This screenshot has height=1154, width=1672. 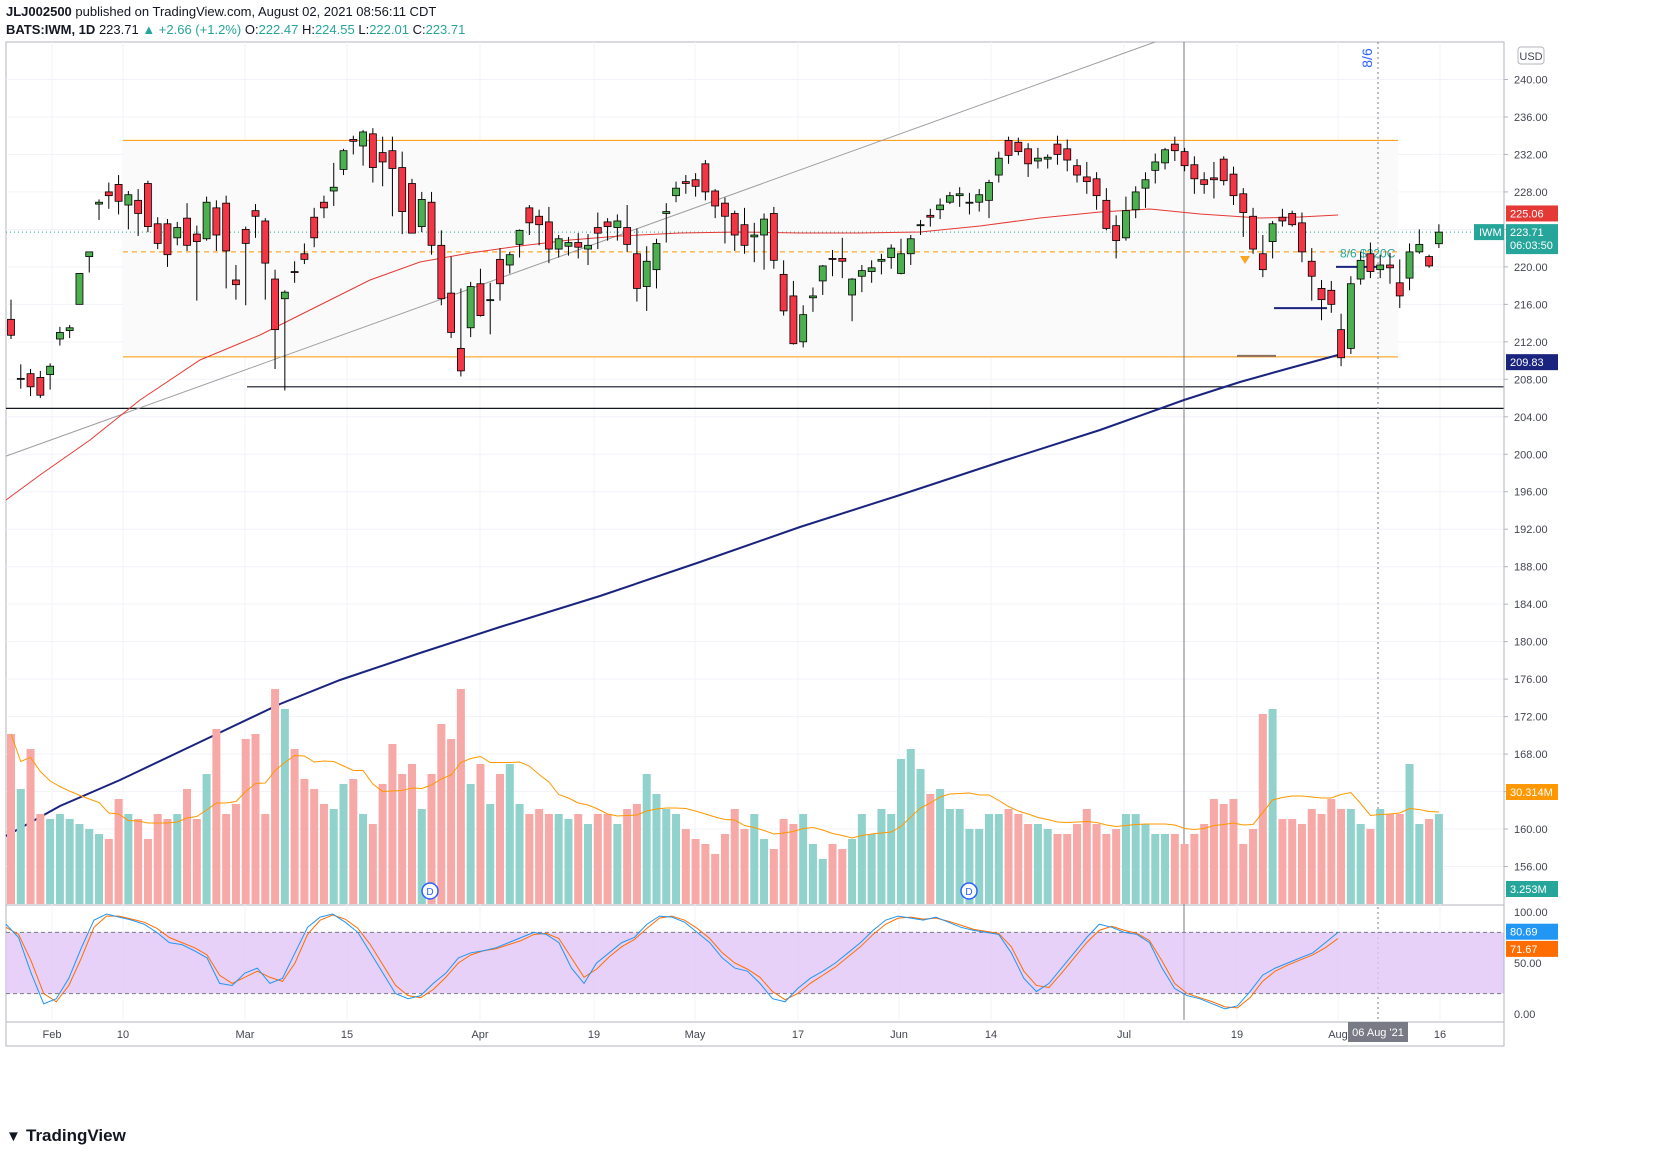 I want to click on dividend-label: D, so click(x=429, y=892).